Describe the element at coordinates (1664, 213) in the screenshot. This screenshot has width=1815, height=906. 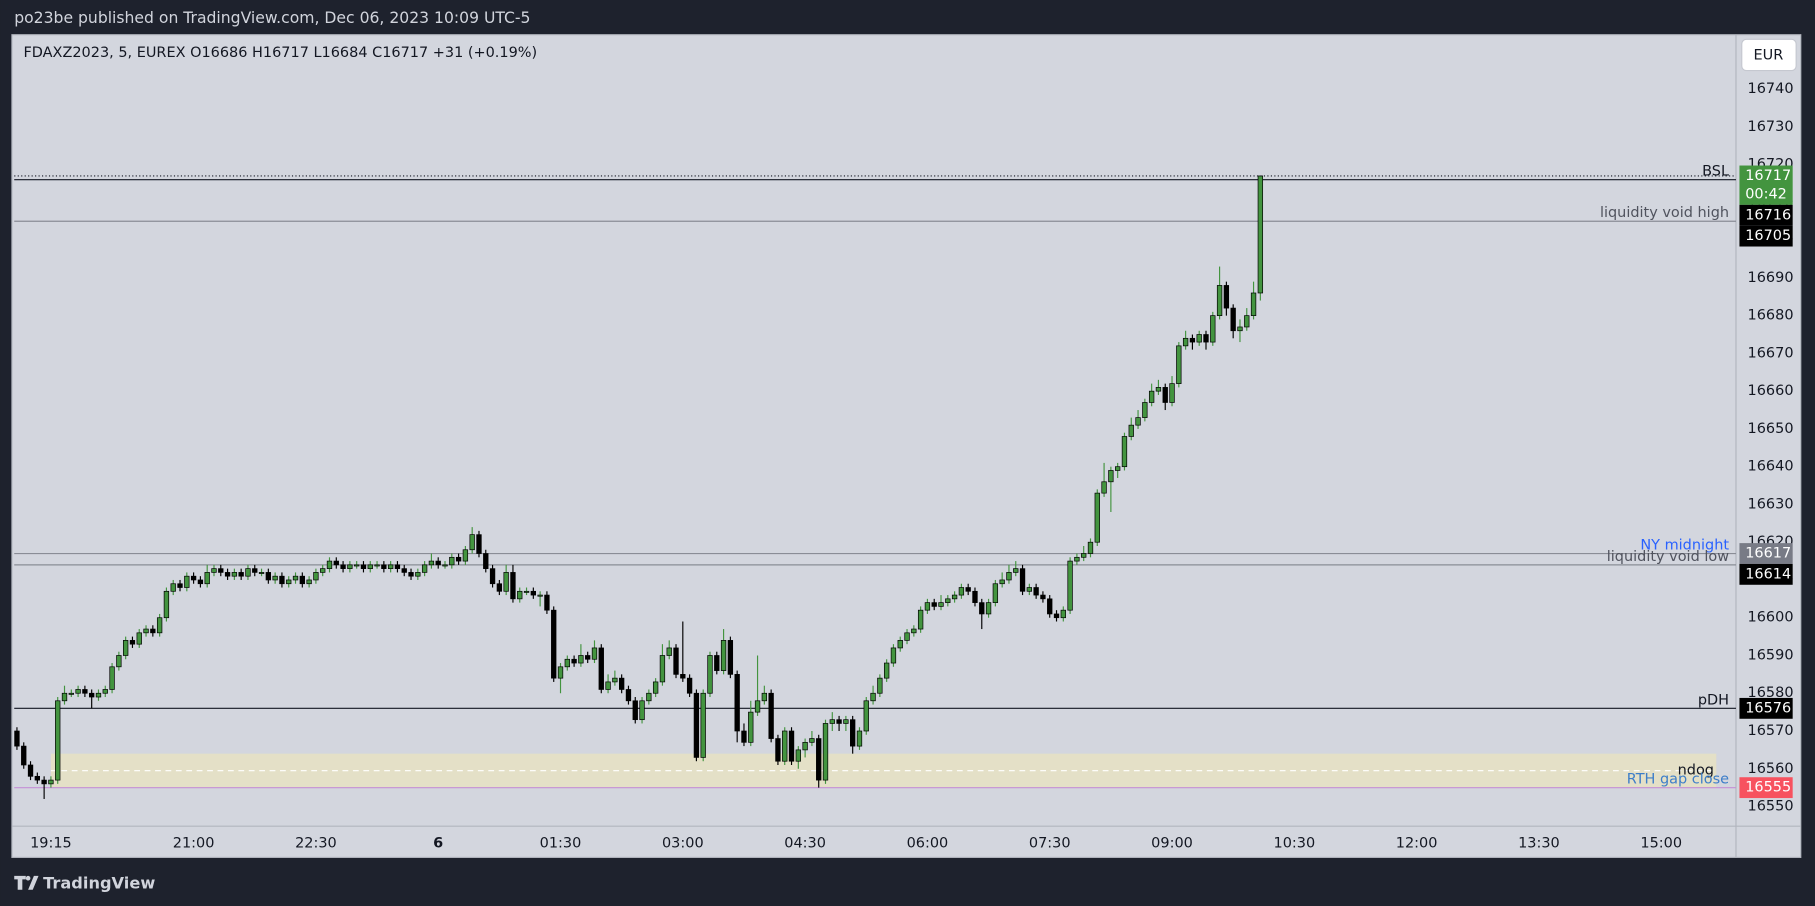
I see `level-label: liquidity void high` at that location.